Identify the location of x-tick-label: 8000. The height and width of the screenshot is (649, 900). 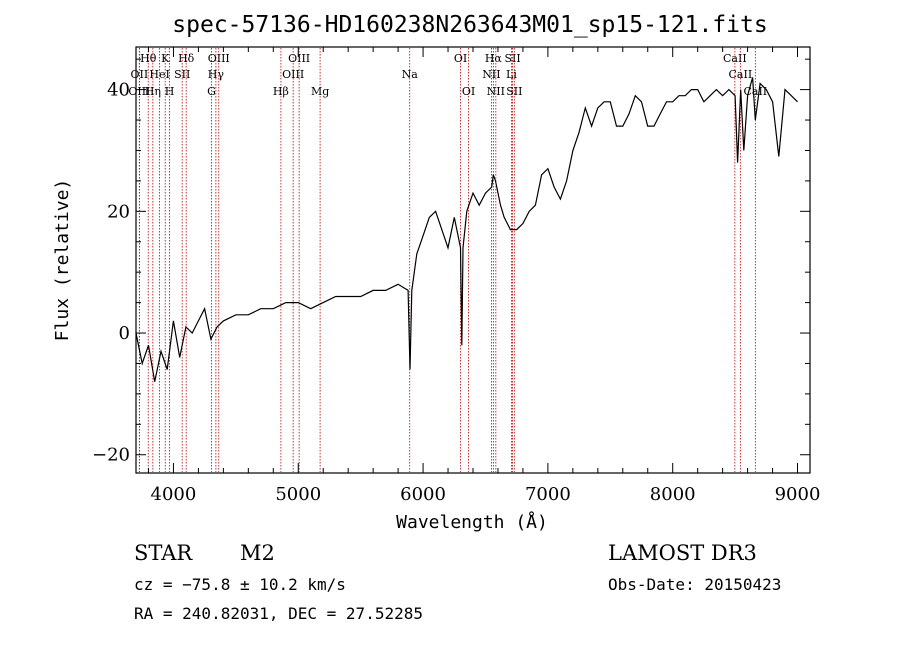
(673, 494).